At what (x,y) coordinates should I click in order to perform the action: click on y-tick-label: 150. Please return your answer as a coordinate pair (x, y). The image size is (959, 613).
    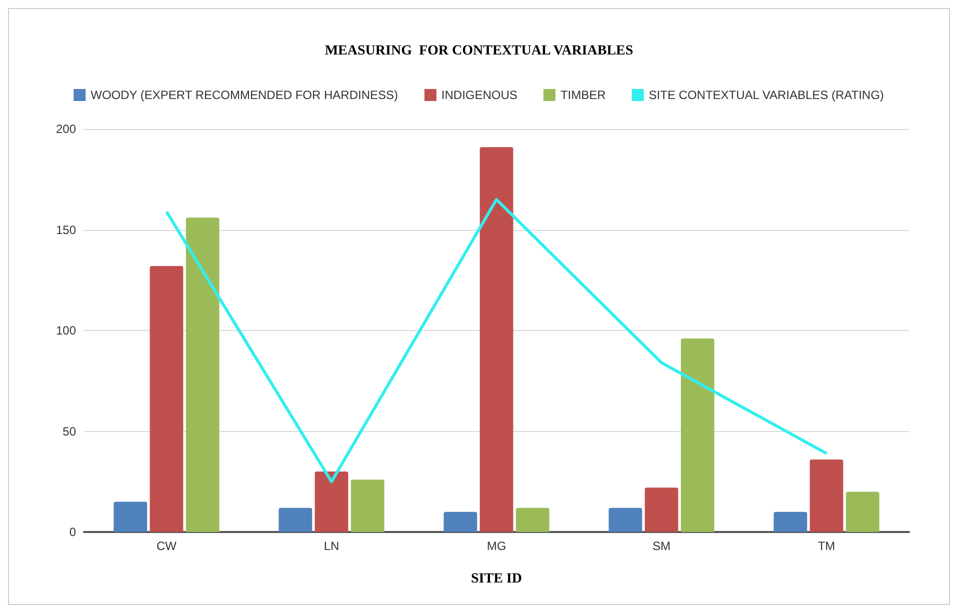
    Looking at the image, I should click on (66, 229).